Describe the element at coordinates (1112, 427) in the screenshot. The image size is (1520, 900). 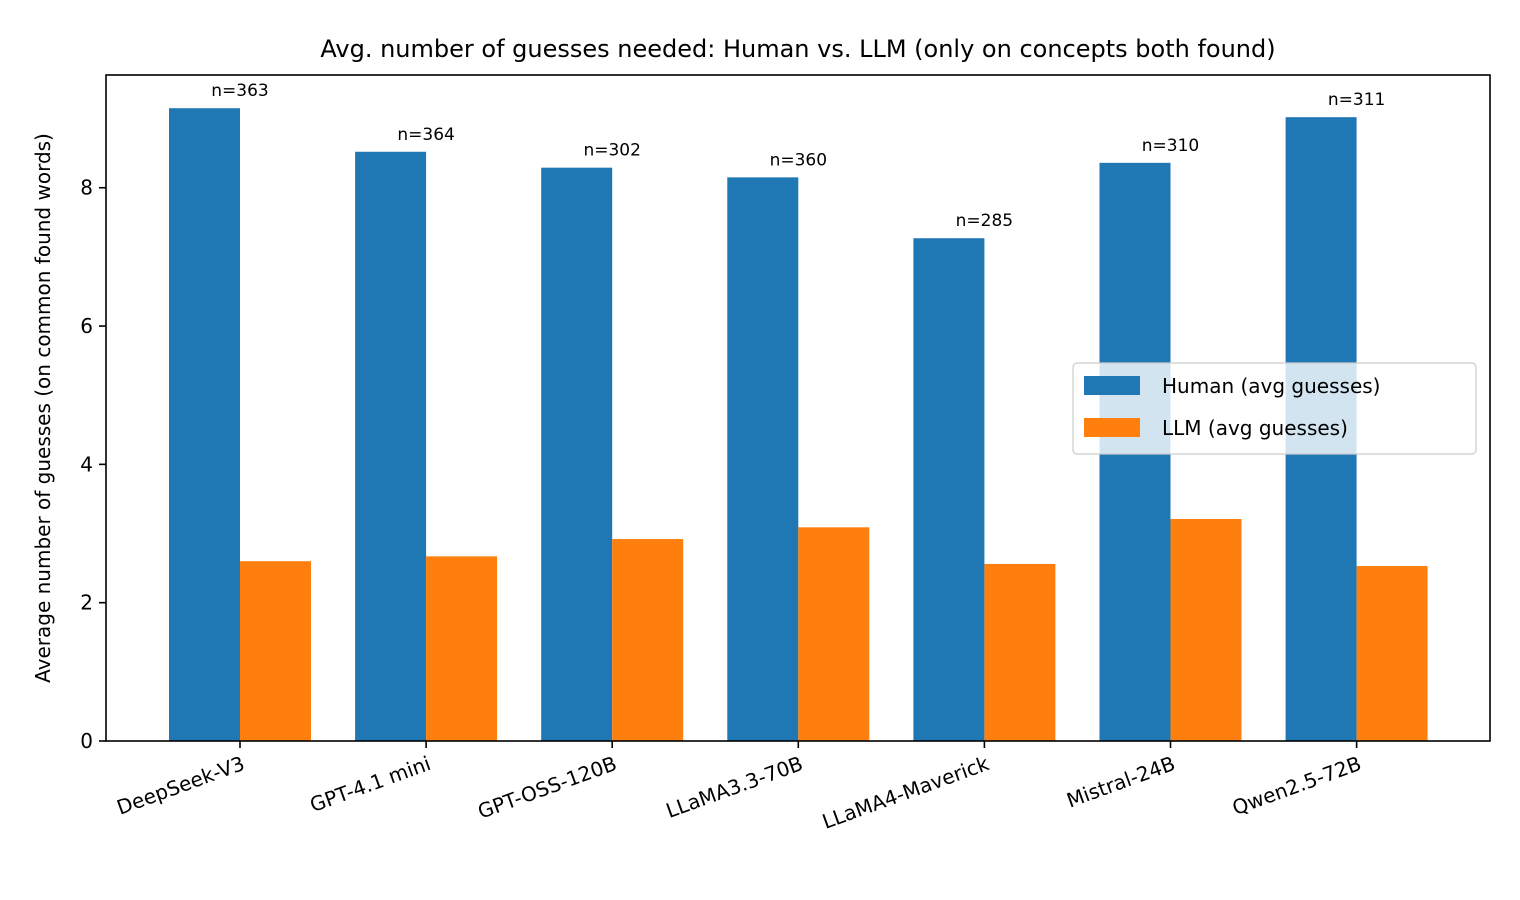
I see `legend-swatch-llm` at that location.